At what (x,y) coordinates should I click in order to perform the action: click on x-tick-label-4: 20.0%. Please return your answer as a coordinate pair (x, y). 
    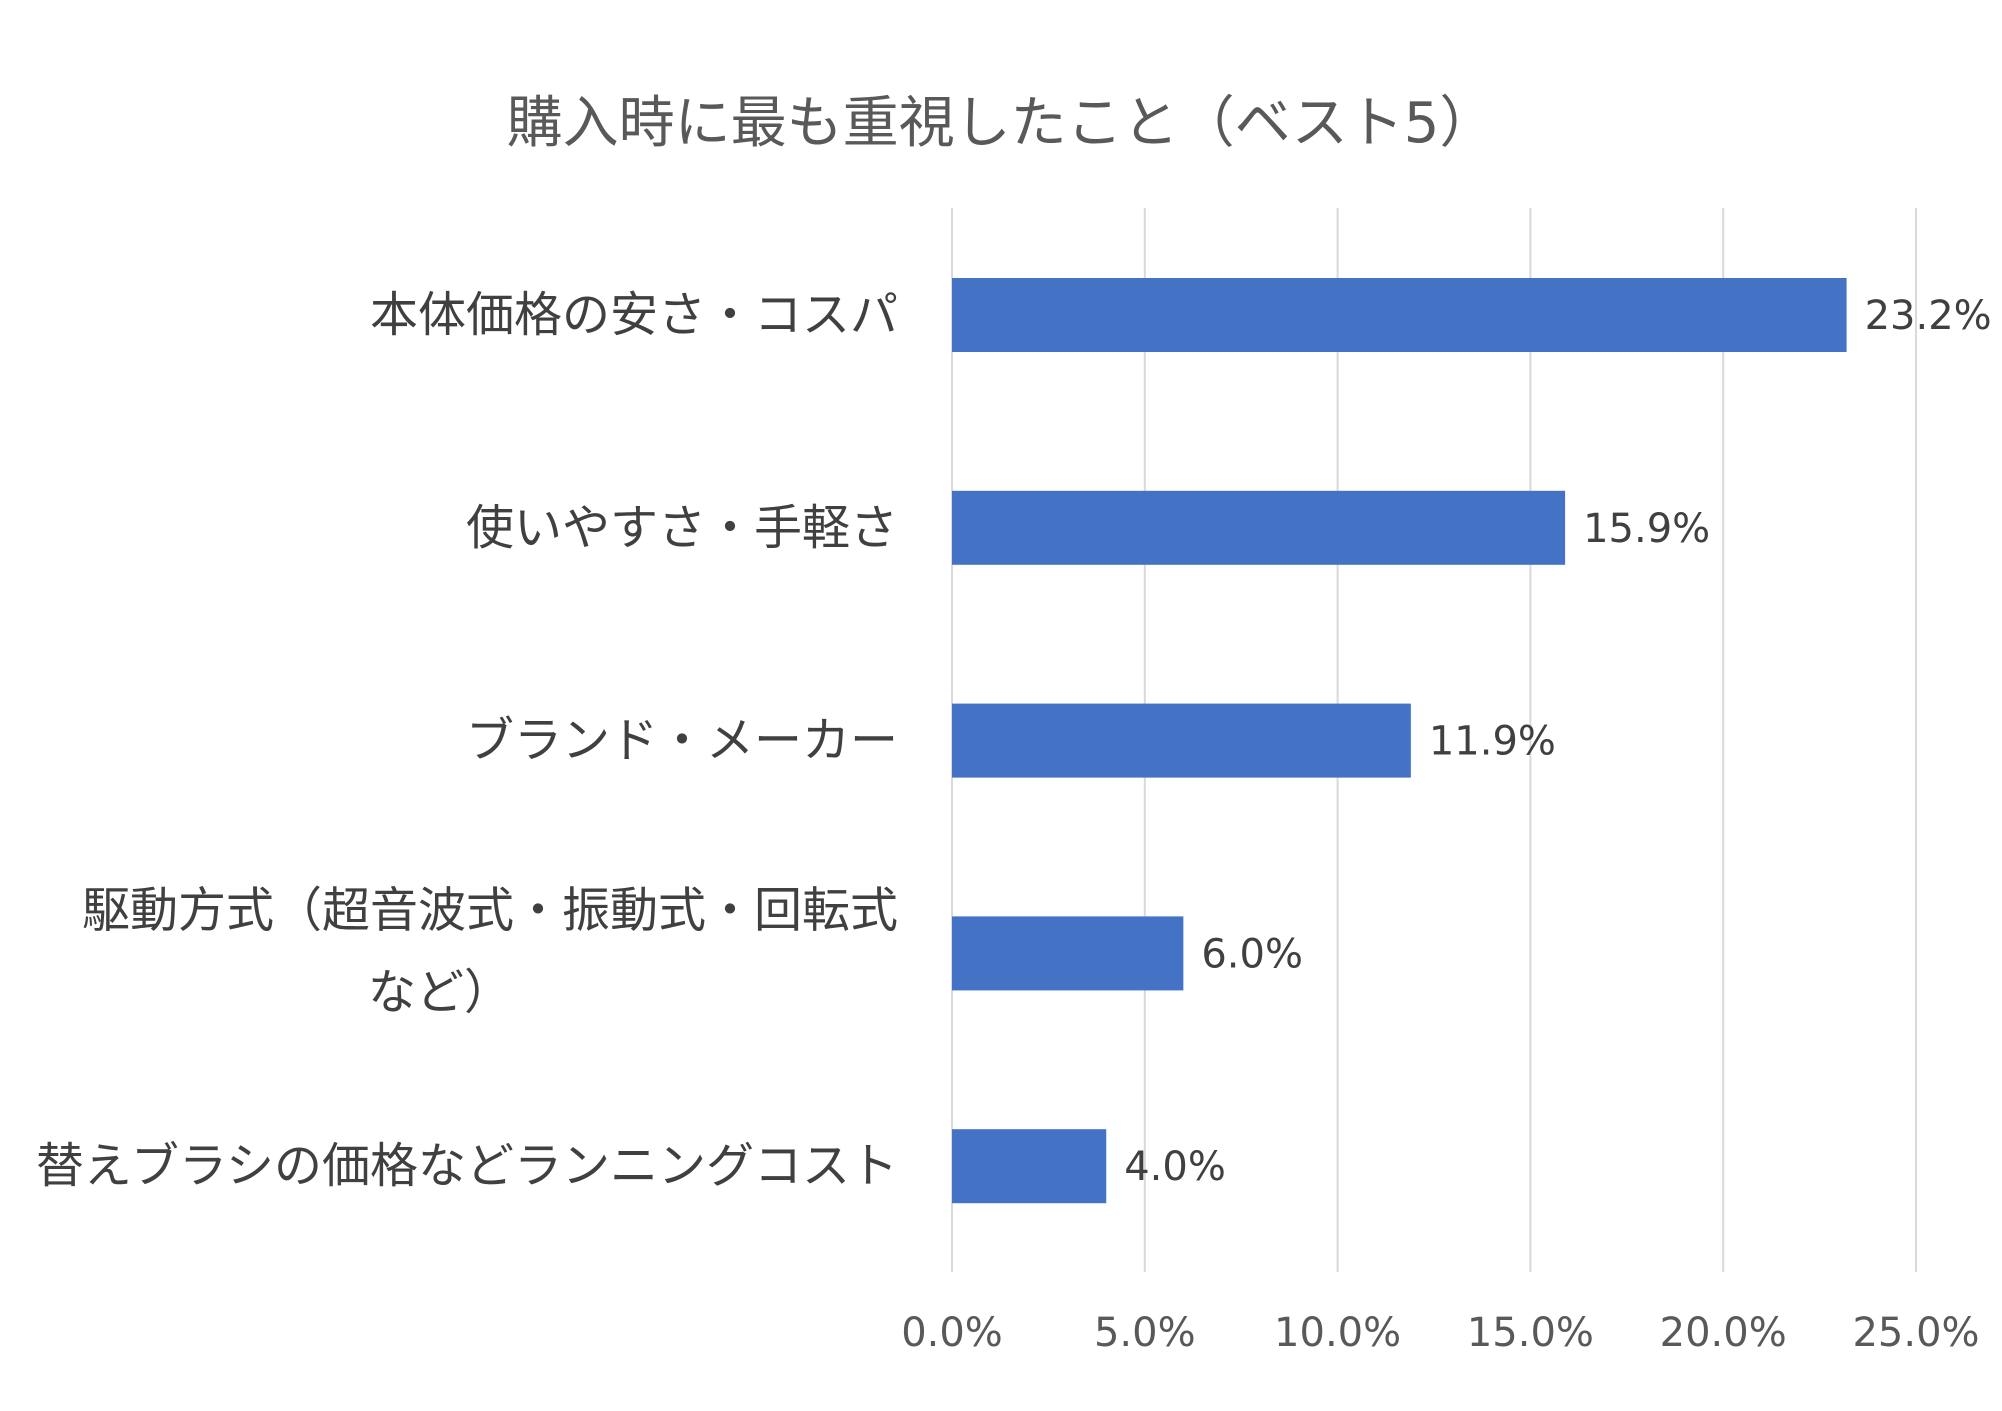
    Looking at the image, I should click on (1723, 1333).